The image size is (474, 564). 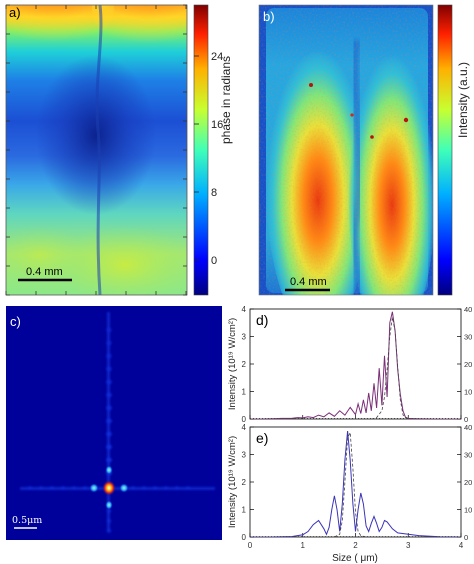 What do you see at coordinates (217, 57) in the screenshot?
I see `colorbar-tick-label: 24` at bounding box center [217, 57].